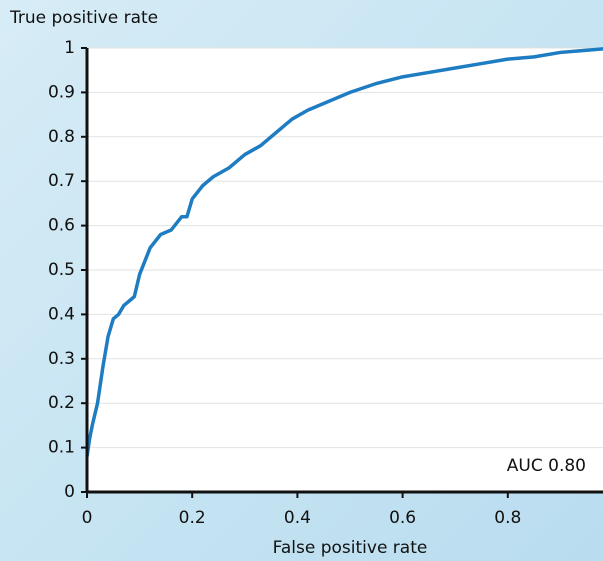  Describe the element at coordinates (83, 18) in the screenshot. I see `y-axis-label: True positive rate` at that location.